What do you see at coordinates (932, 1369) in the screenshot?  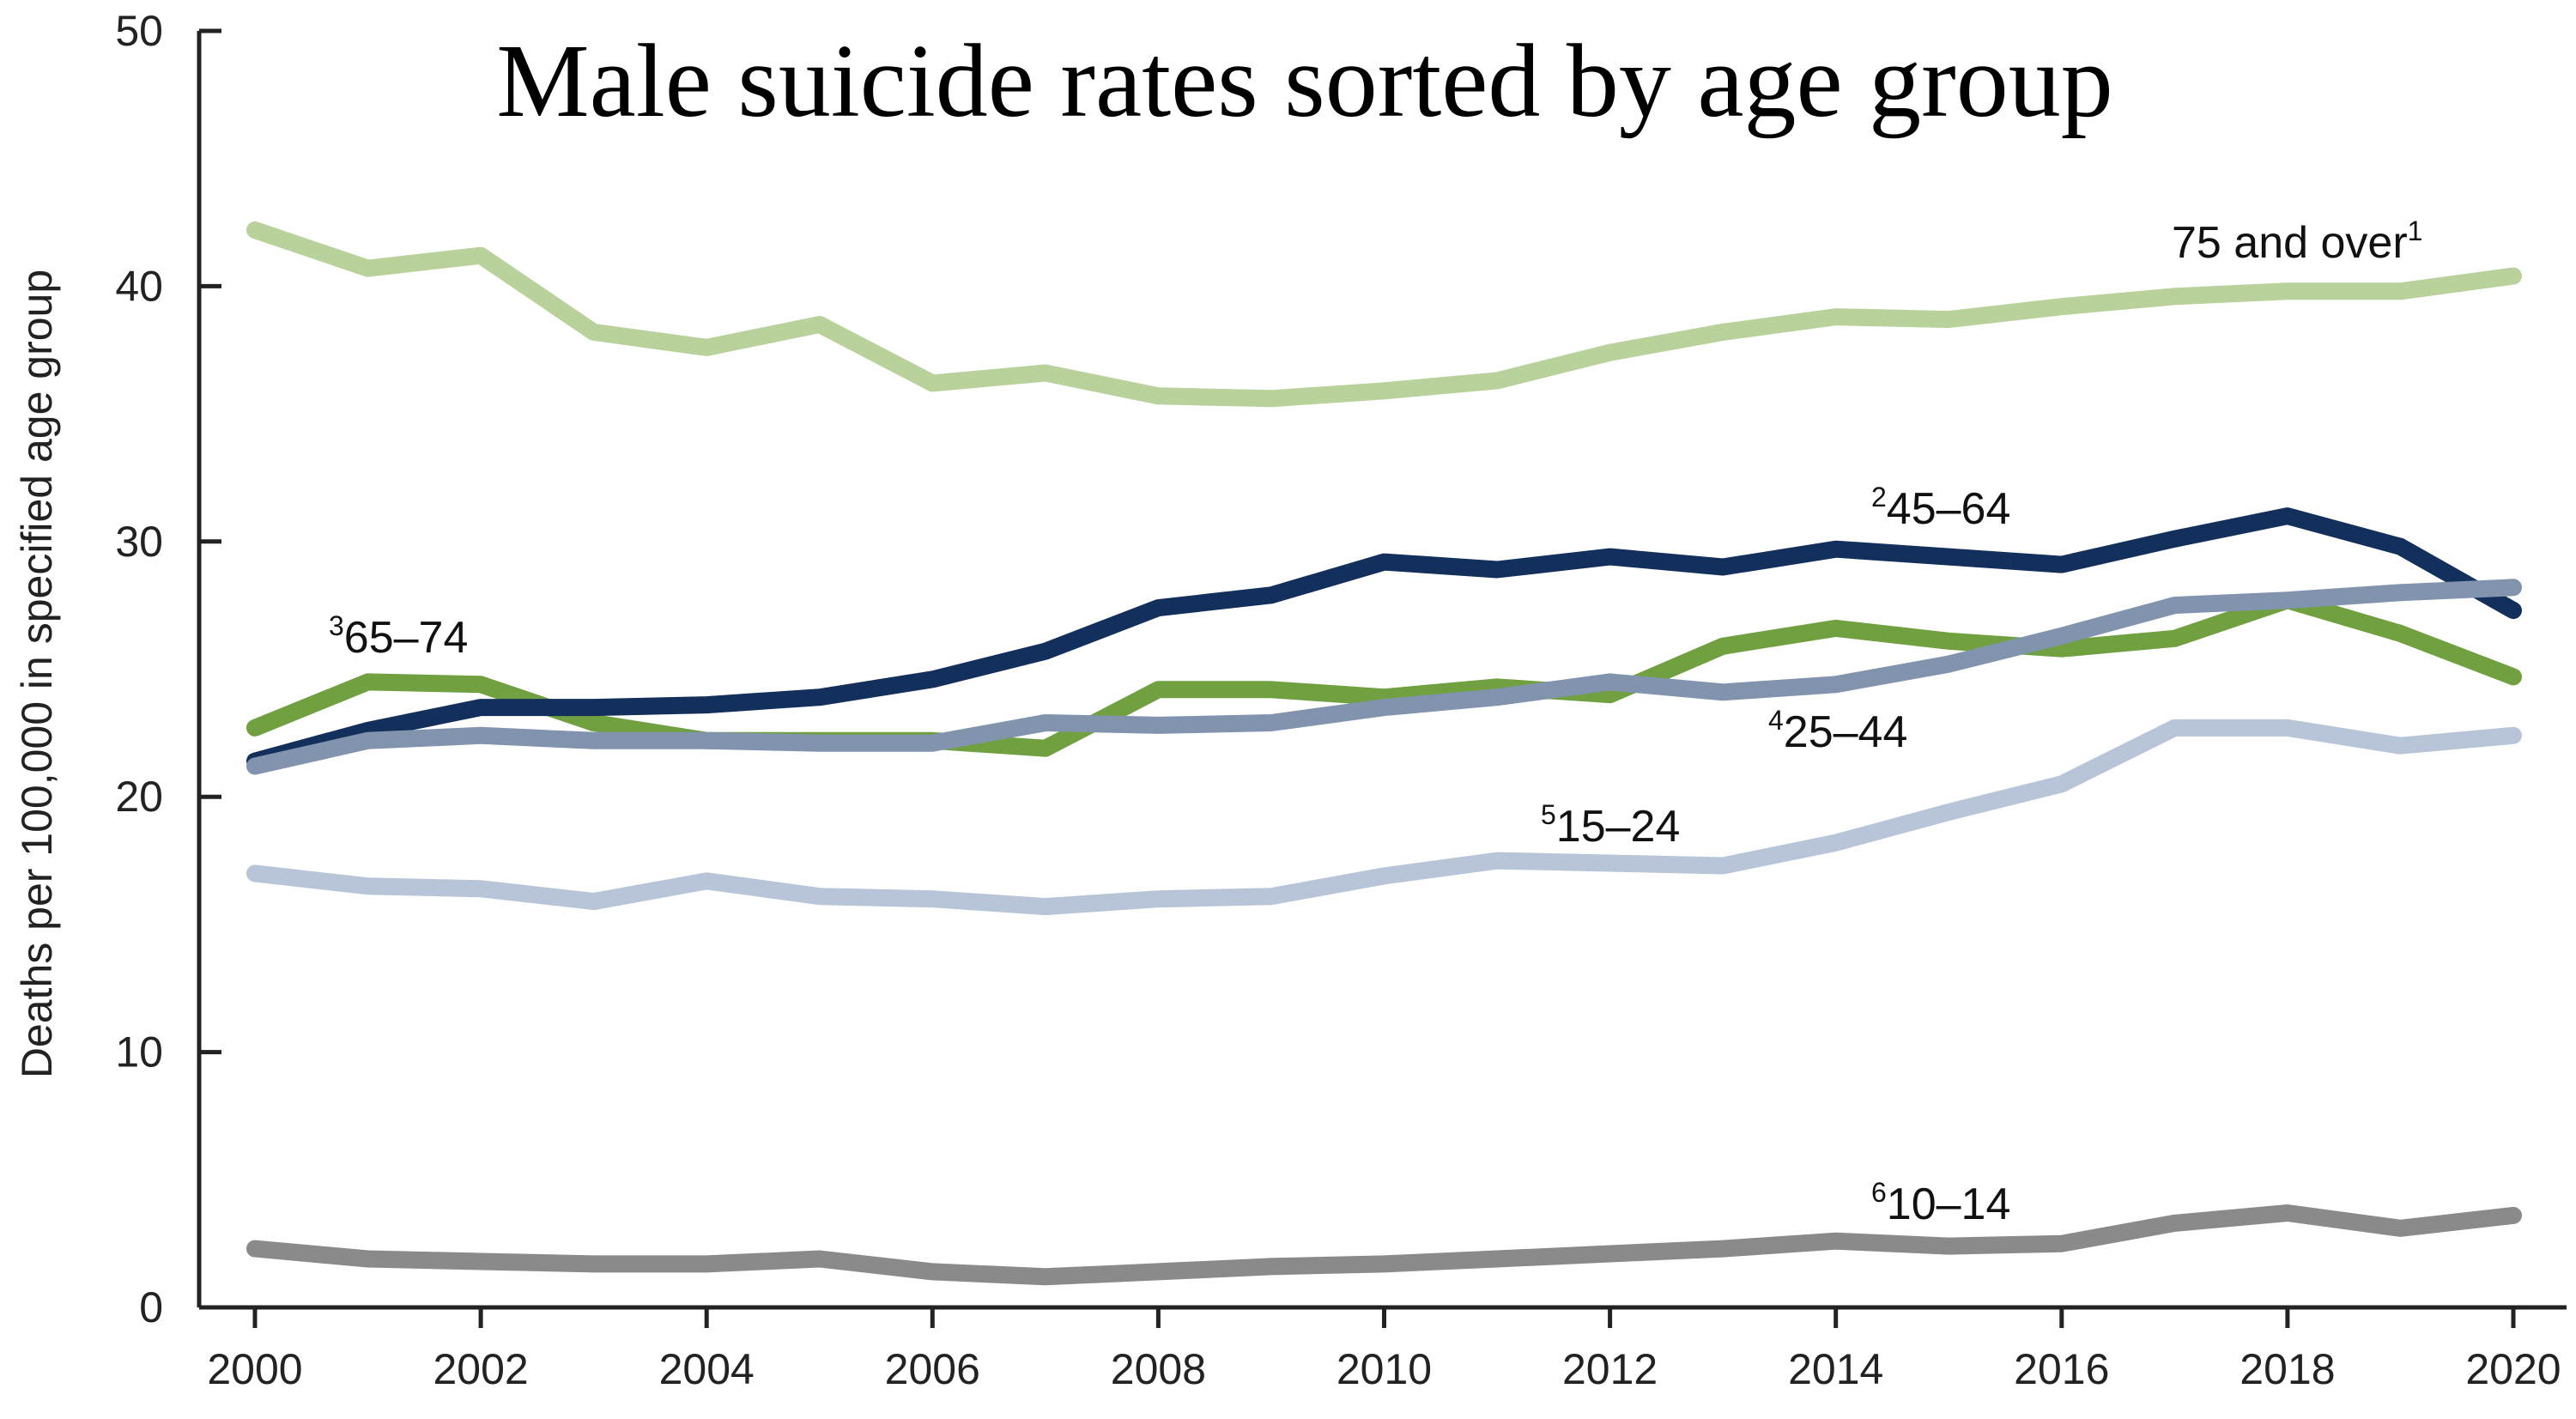 I see `x-tick-label-2006: 2006` at bounding box center [932, 1369].